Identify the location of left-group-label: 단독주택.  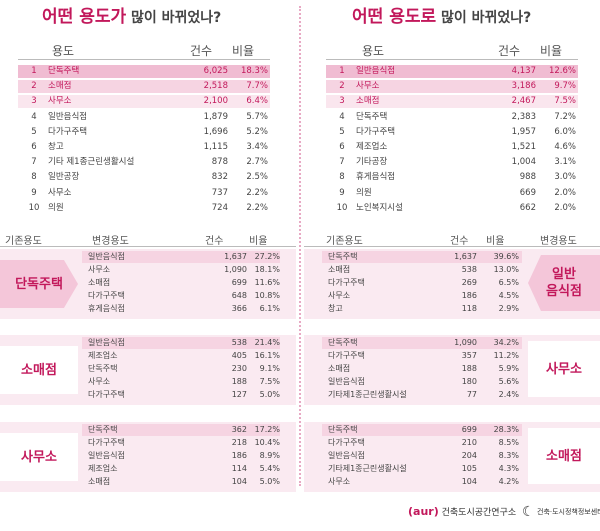
(39, 284).